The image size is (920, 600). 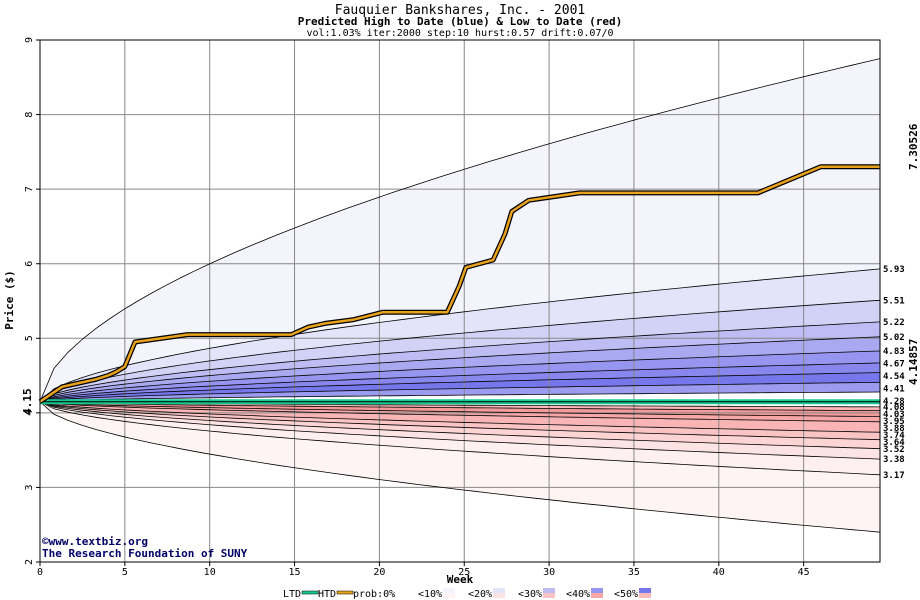 I want to click on x-tick-label-5: 5, so click(x=125, y=572).